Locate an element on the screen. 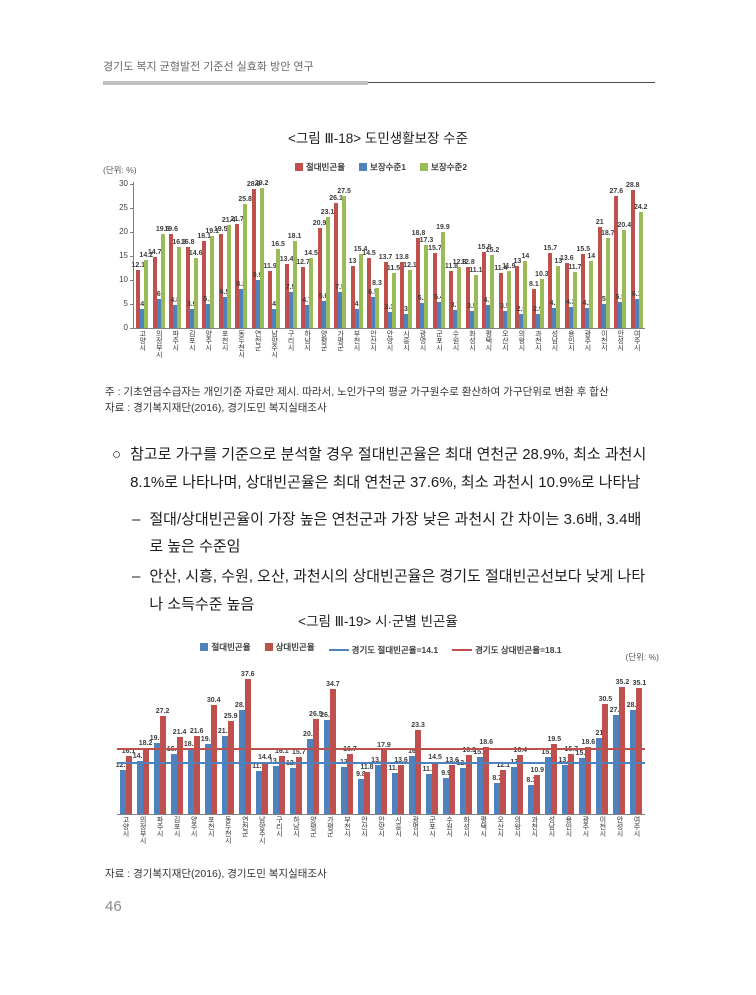 The image size is (756, 995). x-axis-label-cell: 의정부시 is located at coordinates (158, 344).